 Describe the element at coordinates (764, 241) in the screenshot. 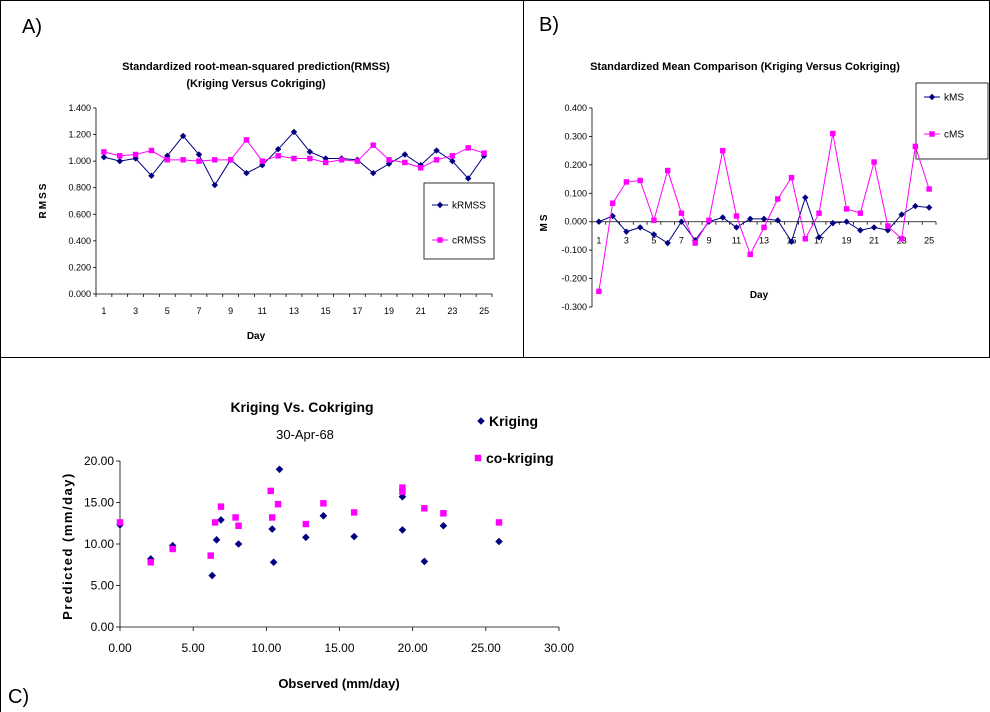

I see `x-tick-label: 13` at that location.